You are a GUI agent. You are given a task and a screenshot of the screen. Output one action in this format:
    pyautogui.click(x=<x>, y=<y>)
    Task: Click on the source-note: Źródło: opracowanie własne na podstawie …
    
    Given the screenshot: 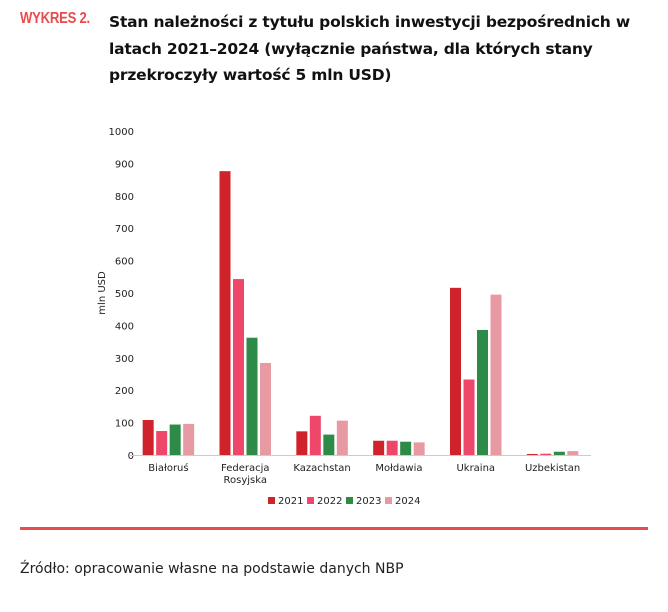 What is the action you would take?
    pyautogui.click(x=212, y=569)
    